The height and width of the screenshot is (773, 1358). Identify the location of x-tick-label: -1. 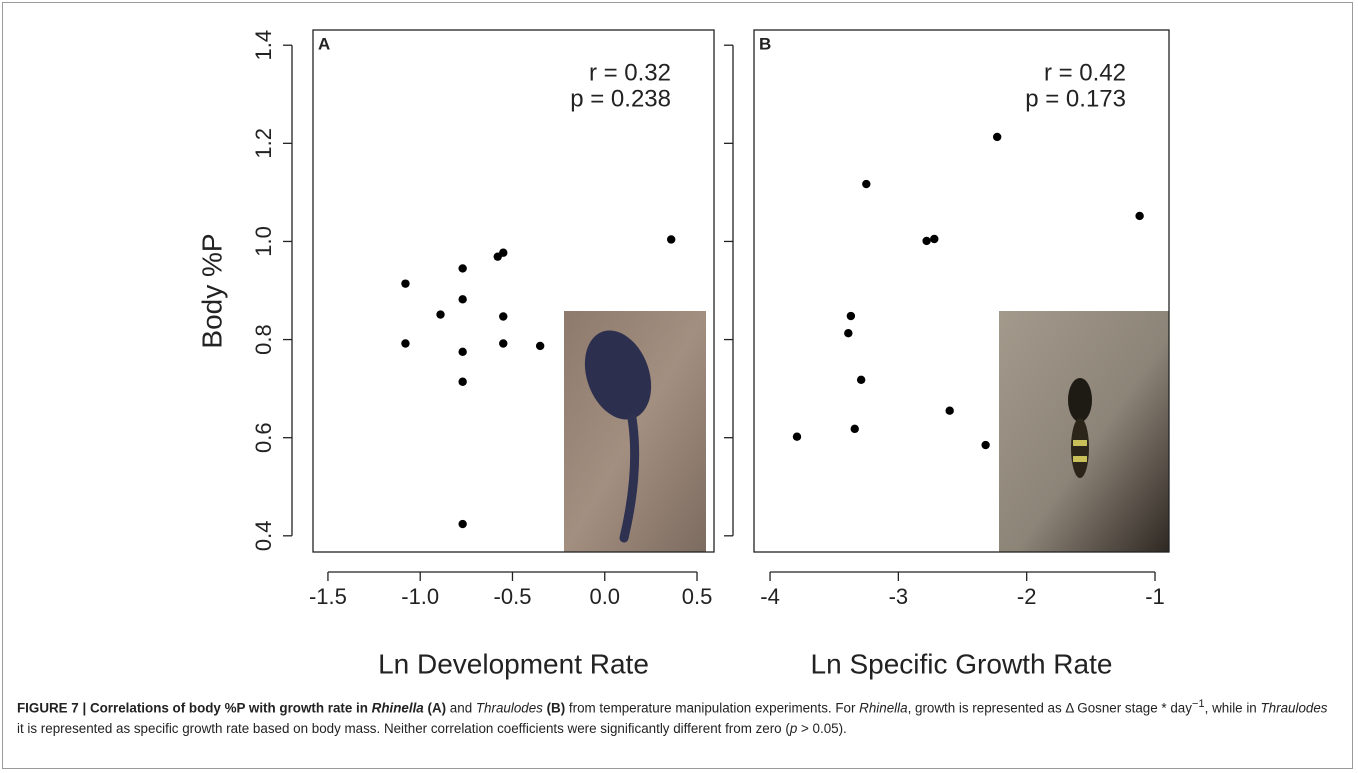
(1155, 596).